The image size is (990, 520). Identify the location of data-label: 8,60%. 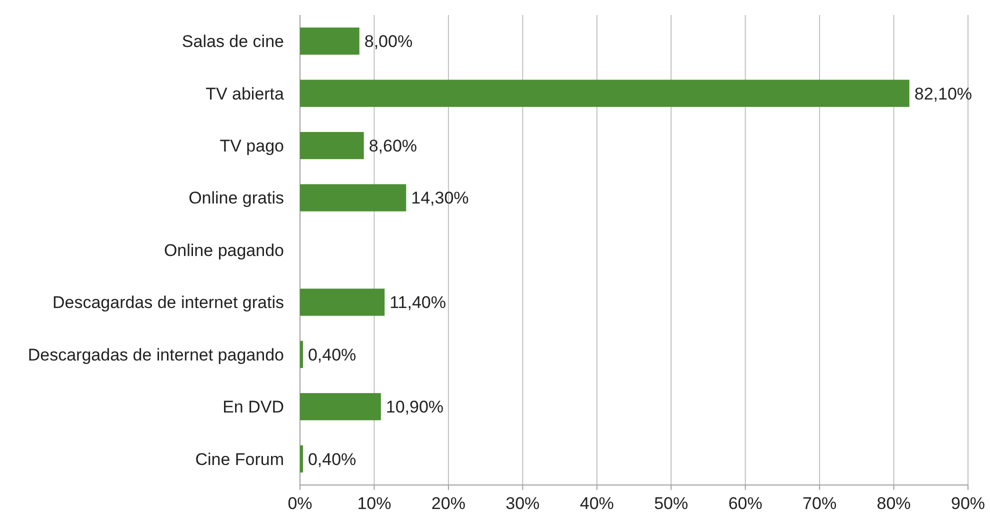
(393, 146).